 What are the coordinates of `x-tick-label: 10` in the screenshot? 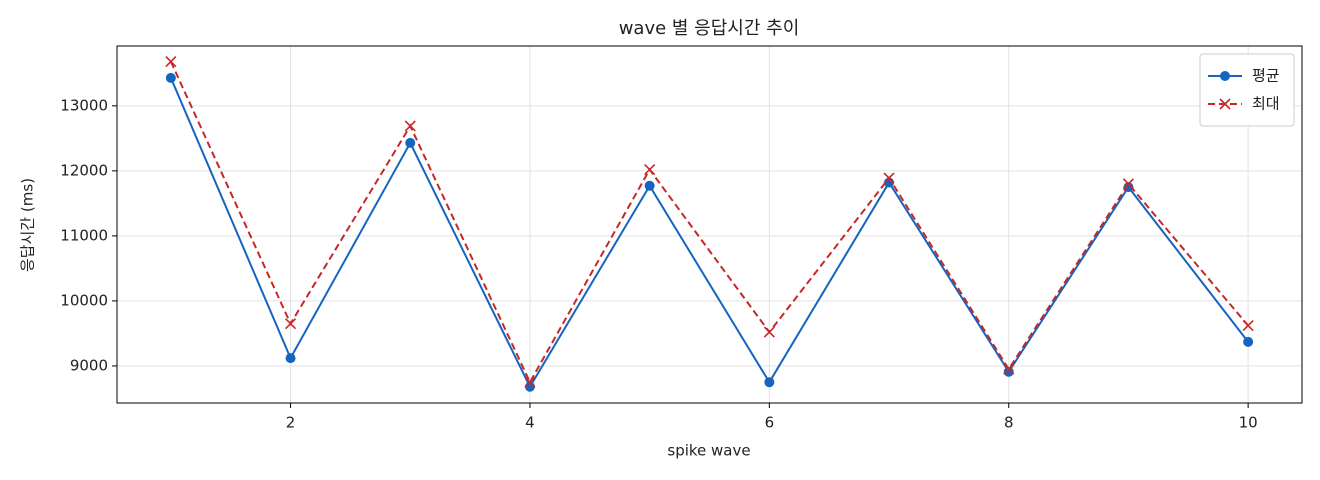 It's located at (1248, 423).